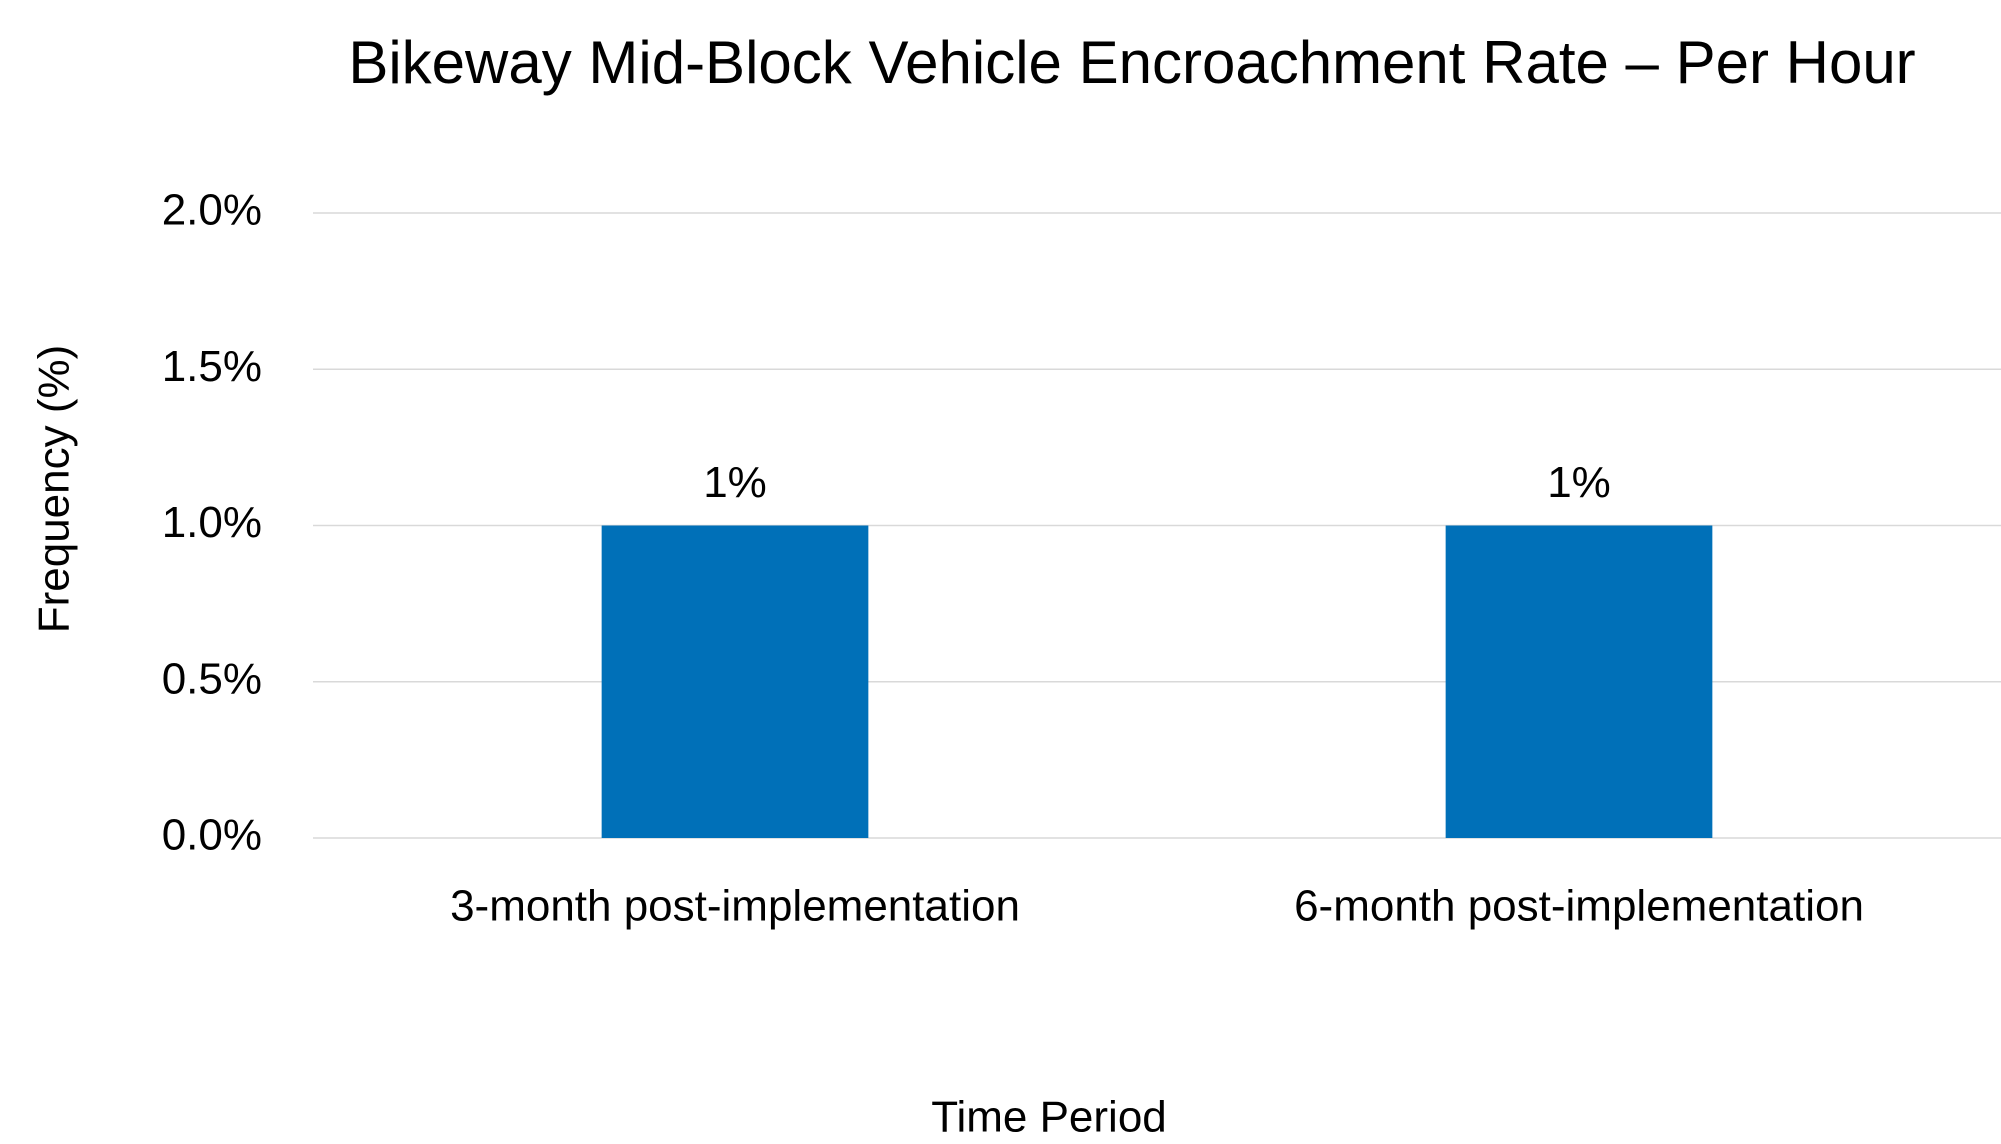 This screenshot has height=1144, width=2001. I want to click on x-tick-label: 6-month post-implementation, so click(1579, 906).